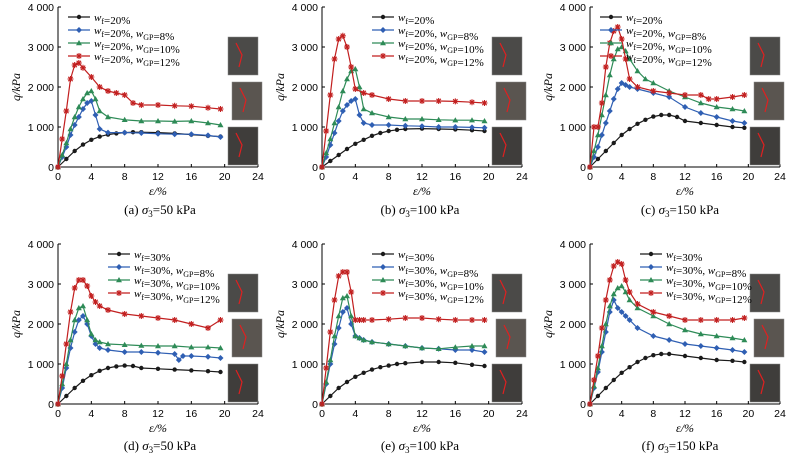  Describe the element at coordinates (583, 168) in the screenshot. I see `y-tick-label: 0` at that location.